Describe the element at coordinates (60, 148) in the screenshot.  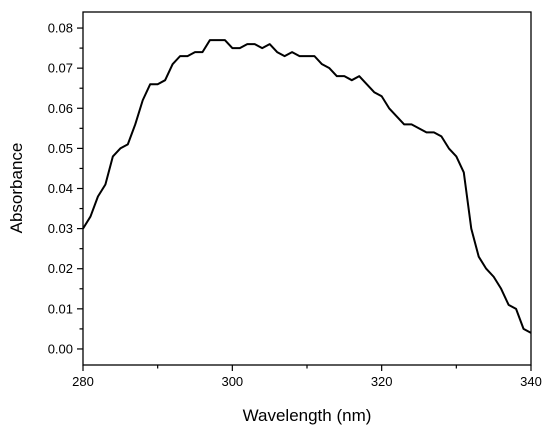
I see `y-tick-label: 0.05` at that location.